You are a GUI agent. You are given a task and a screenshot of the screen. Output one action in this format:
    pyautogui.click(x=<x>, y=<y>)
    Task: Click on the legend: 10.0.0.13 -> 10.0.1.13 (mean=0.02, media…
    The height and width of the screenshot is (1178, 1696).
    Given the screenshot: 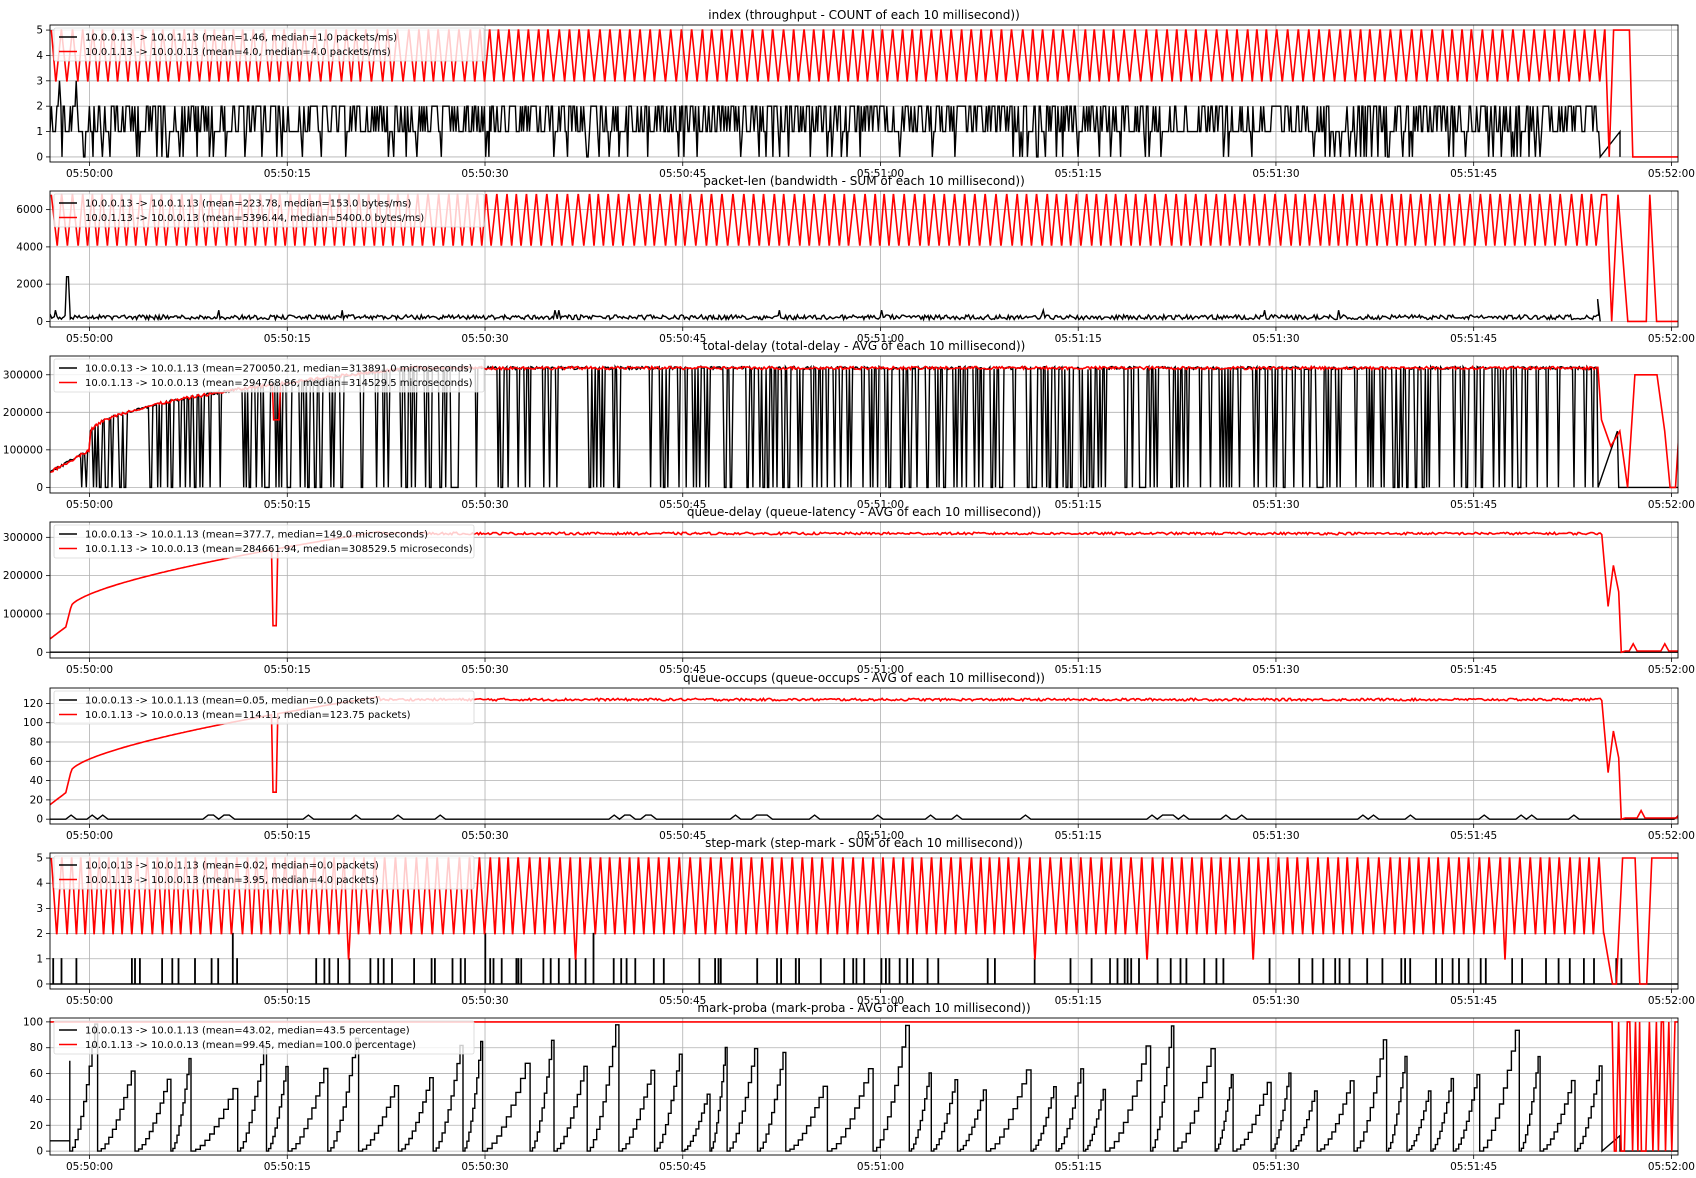 What is the action you would take?
    pyautogui.click(x=264, y=872)
    